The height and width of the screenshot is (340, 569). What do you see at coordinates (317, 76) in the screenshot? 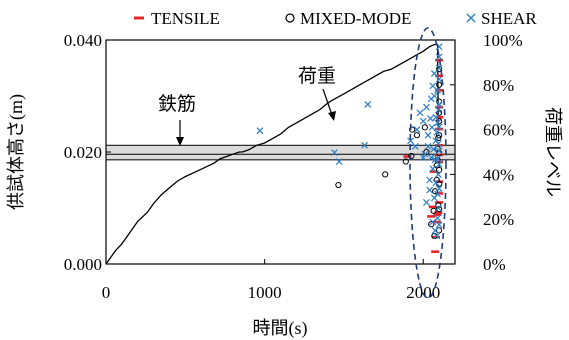
I see `annotation-load: 荷重` at bounding box center [317, 76].